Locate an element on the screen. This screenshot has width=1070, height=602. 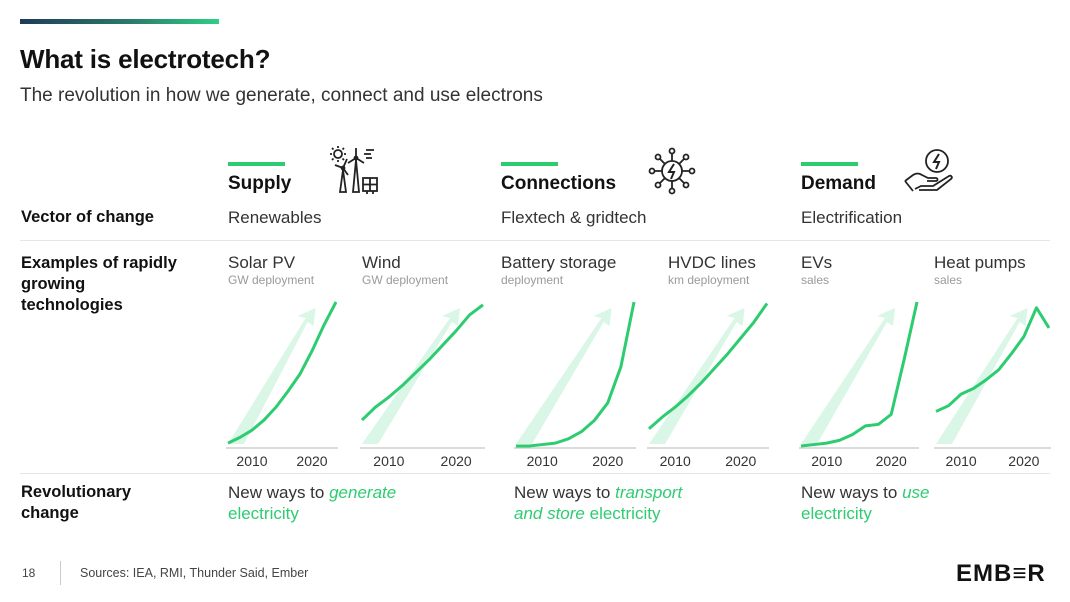
chart-battery: 2010 2020 is located at coordinates (575, 385).